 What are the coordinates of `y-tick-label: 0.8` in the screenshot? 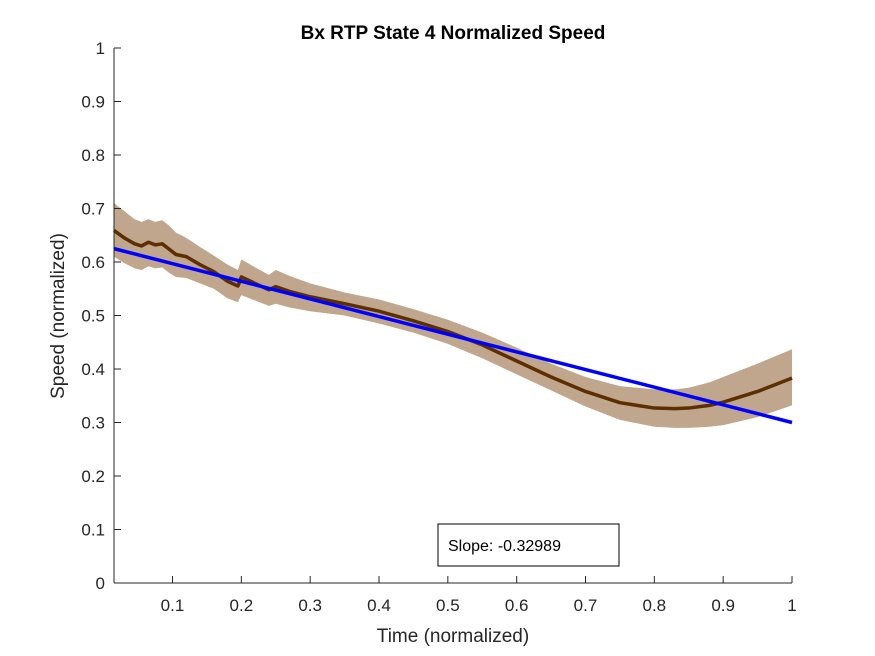 It's located at (93, 155).